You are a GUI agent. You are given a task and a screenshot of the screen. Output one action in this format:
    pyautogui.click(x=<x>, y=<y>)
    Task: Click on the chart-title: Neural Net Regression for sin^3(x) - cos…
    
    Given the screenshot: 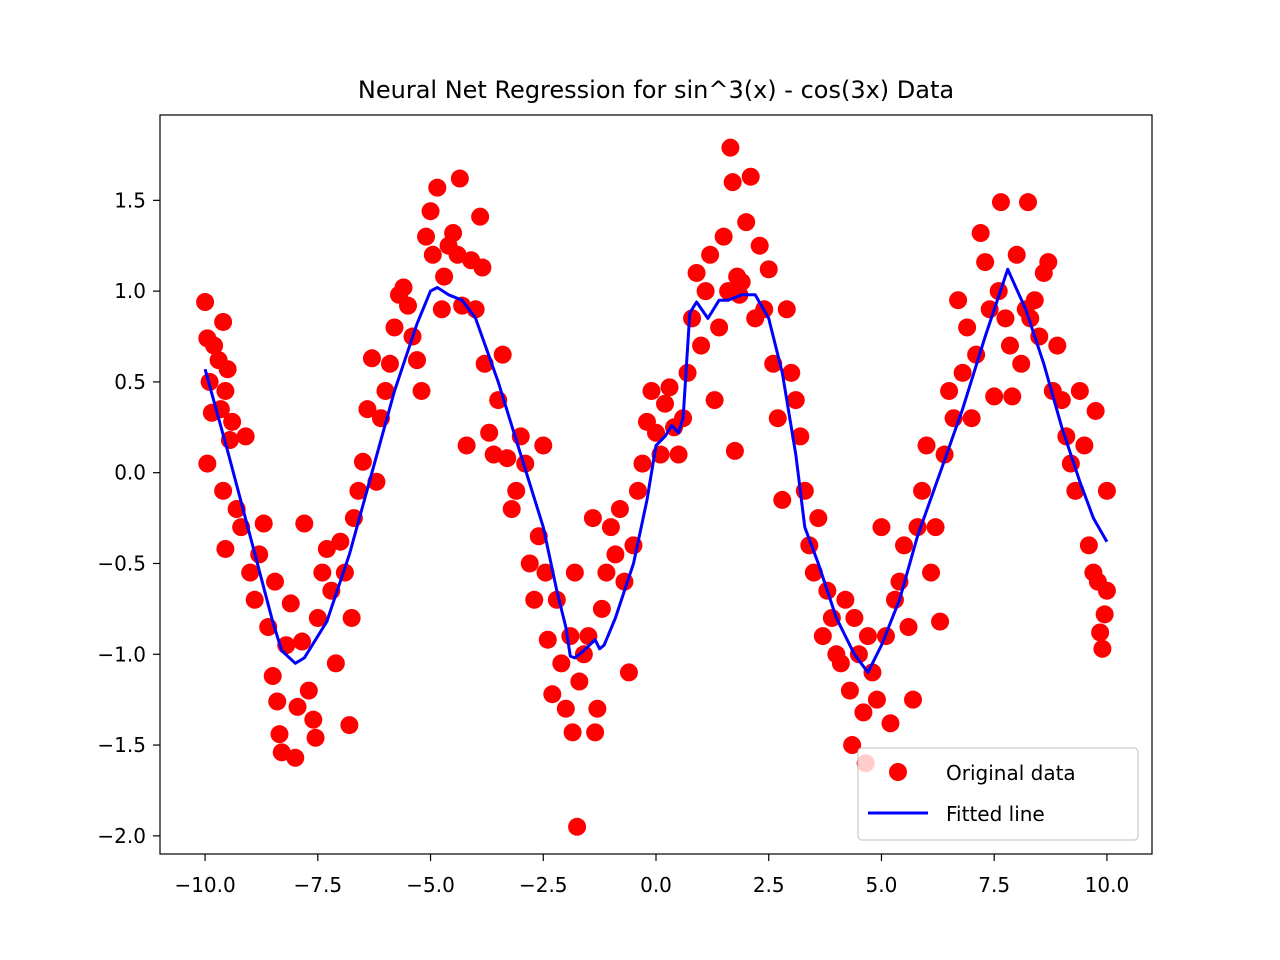 What is the action you would take?
    pyautogui.click(x=656, y=90)
    